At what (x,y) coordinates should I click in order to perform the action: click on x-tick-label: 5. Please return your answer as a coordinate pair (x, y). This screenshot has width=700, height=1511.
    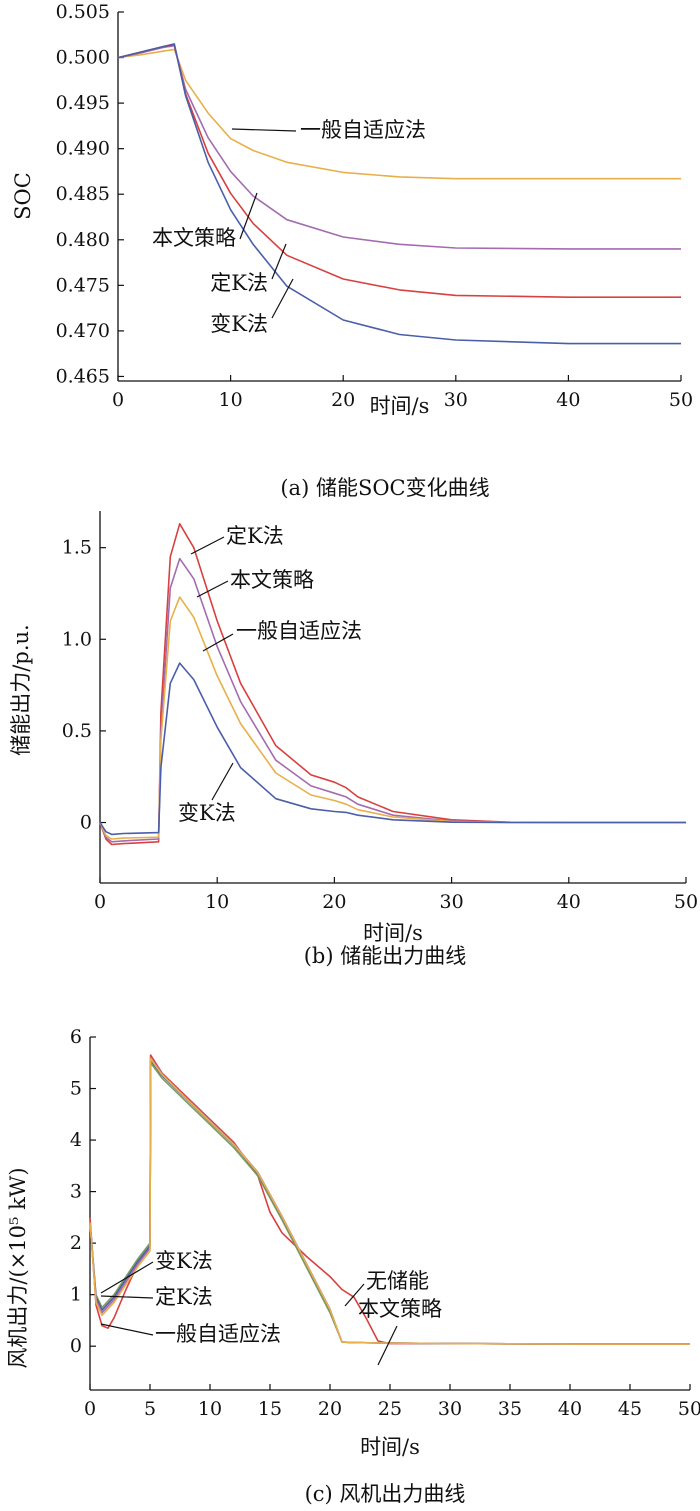
    Looking at the image, I should click on (150, 1409).